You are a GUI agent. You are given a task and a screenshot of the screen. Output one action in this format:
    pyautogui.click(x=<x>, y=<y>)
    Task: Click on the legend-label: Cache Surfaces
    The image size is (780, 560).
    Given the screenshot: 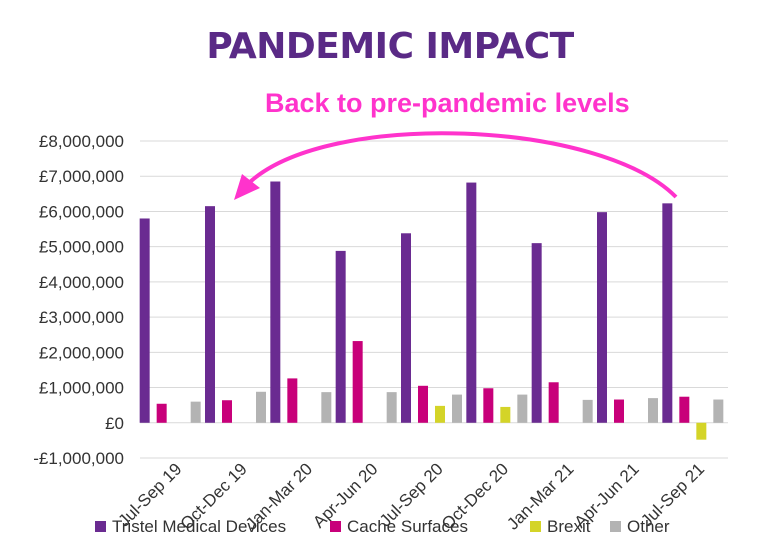 What is the action you would take?
    pyautogui.click(x=407, y=526)
    